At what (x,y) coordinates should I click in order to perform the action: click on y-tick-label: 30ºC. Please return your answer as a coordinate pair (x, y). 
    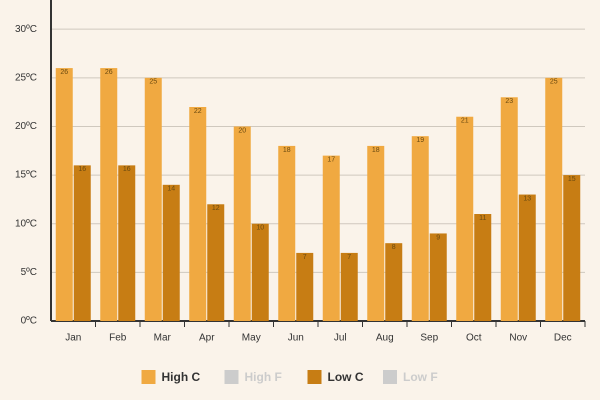
    Looking at the image, I should click on (26, 29).